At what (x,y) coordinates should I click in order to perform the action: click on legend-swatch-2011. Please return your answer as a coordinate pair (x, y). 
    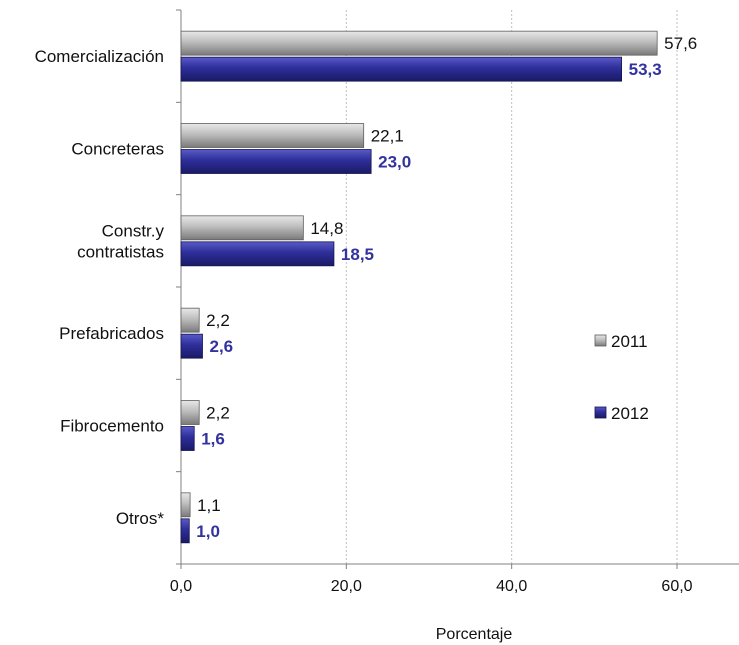
    Looking at the image, I should click on (600, 340).